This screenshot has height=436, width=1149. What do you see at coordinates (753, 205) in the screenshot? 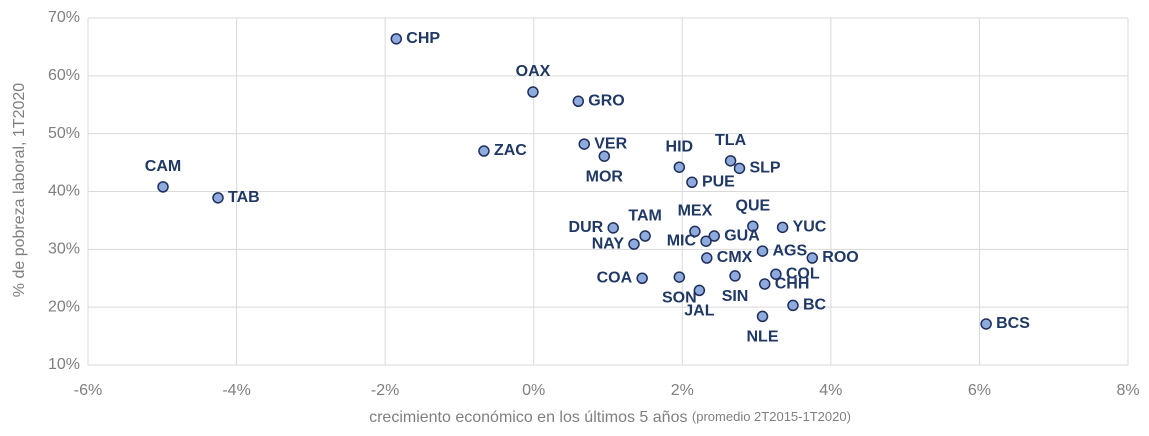
I see `point-label: QUE` at bounding box center [753, 205].